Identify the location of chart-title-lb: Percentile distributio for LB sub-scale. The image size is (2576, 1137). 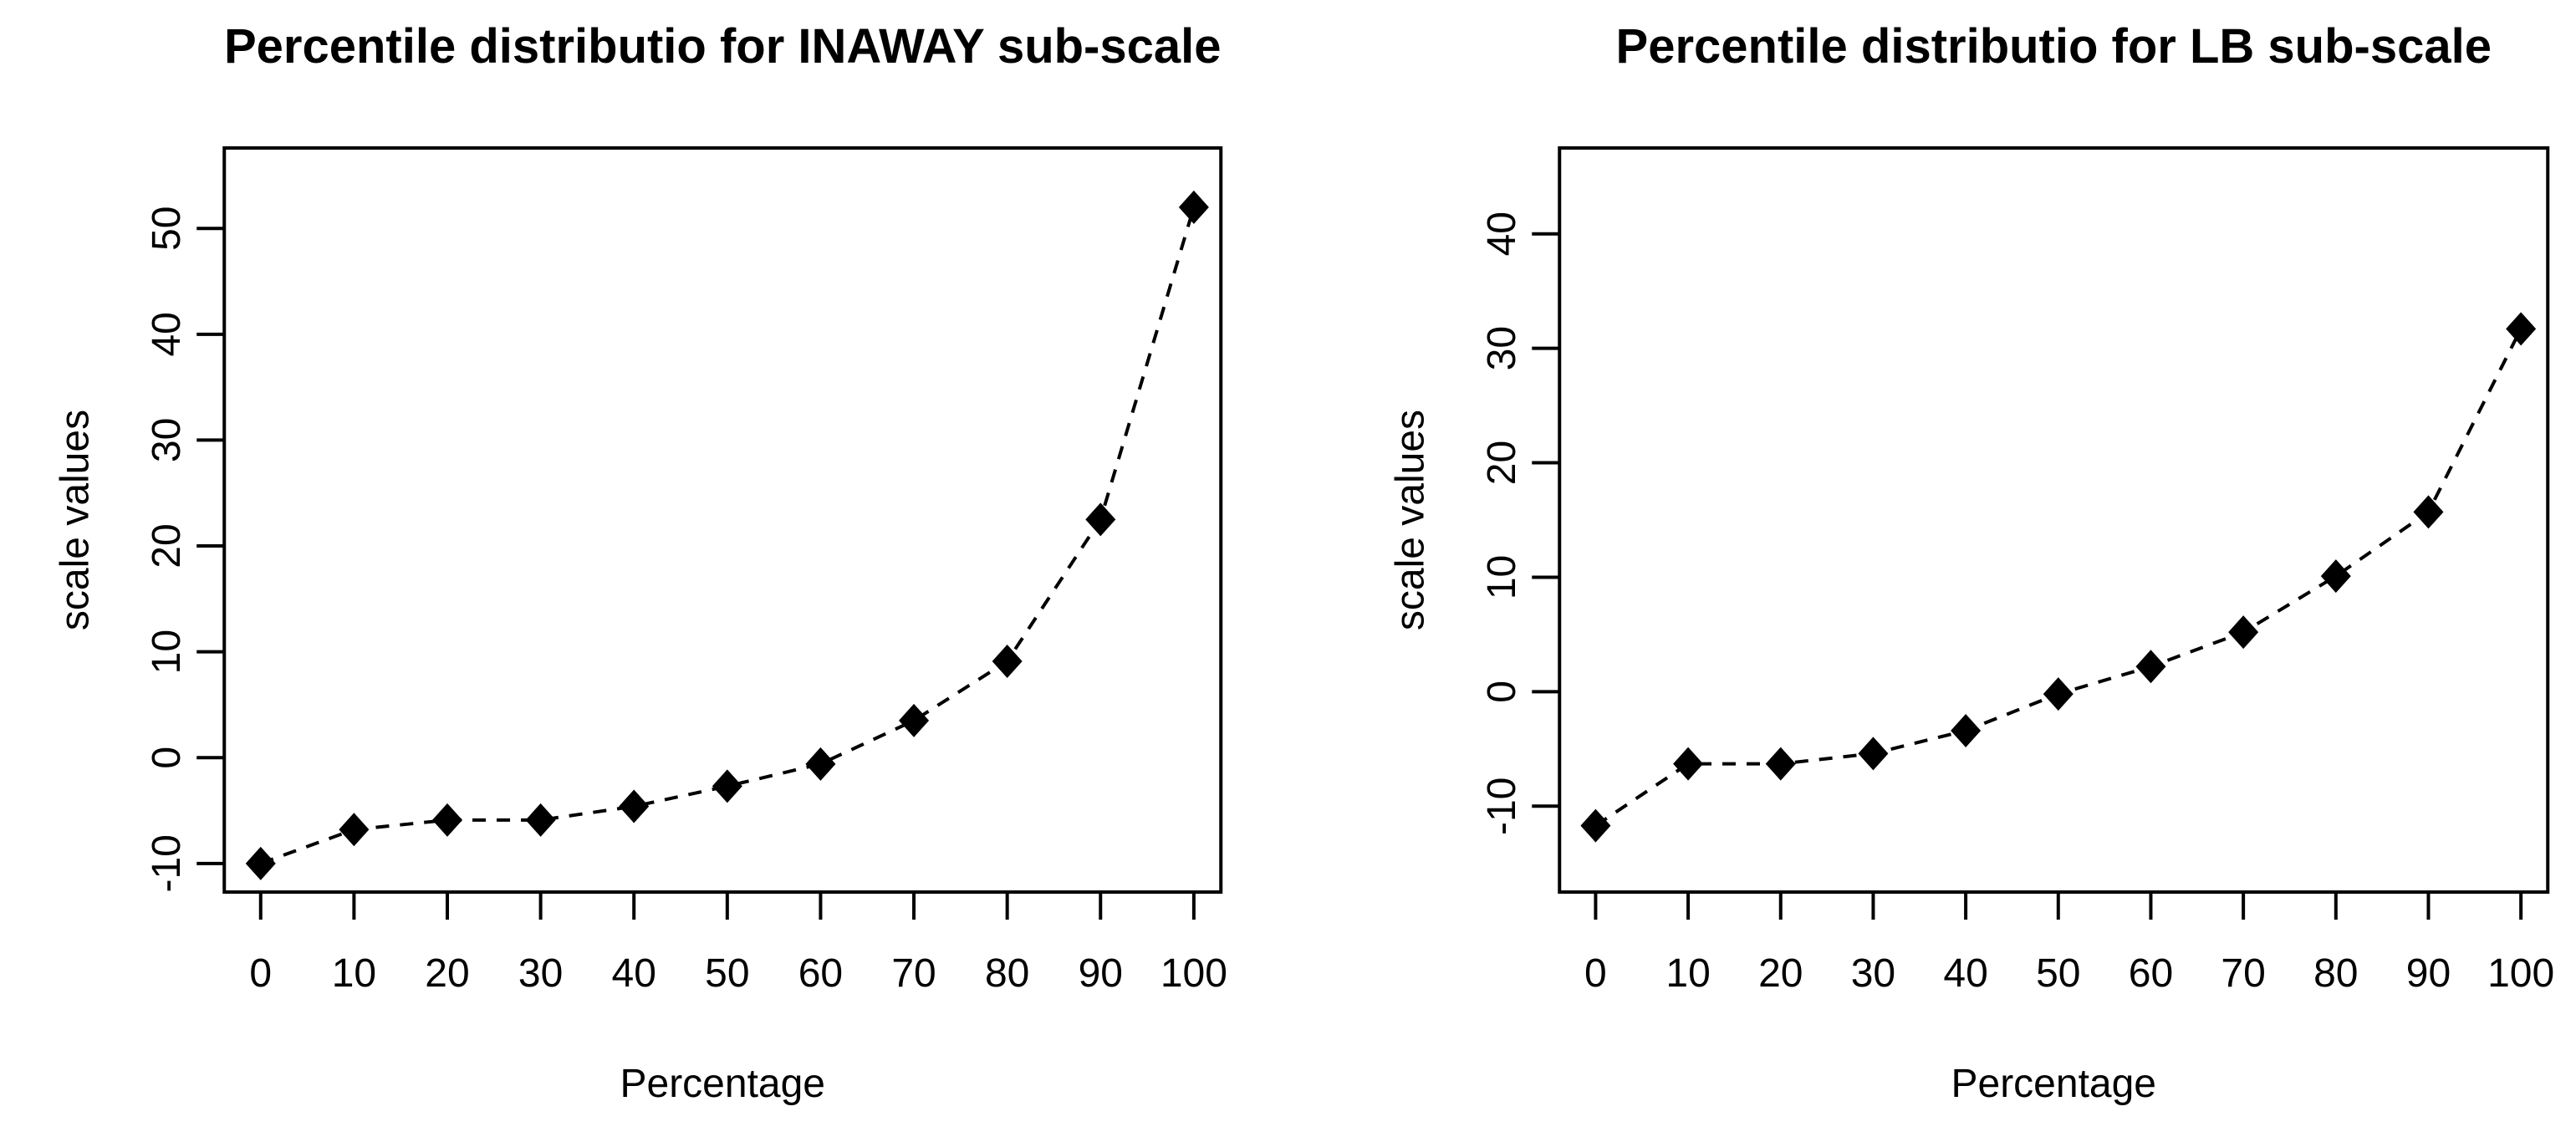
(2053, 46).